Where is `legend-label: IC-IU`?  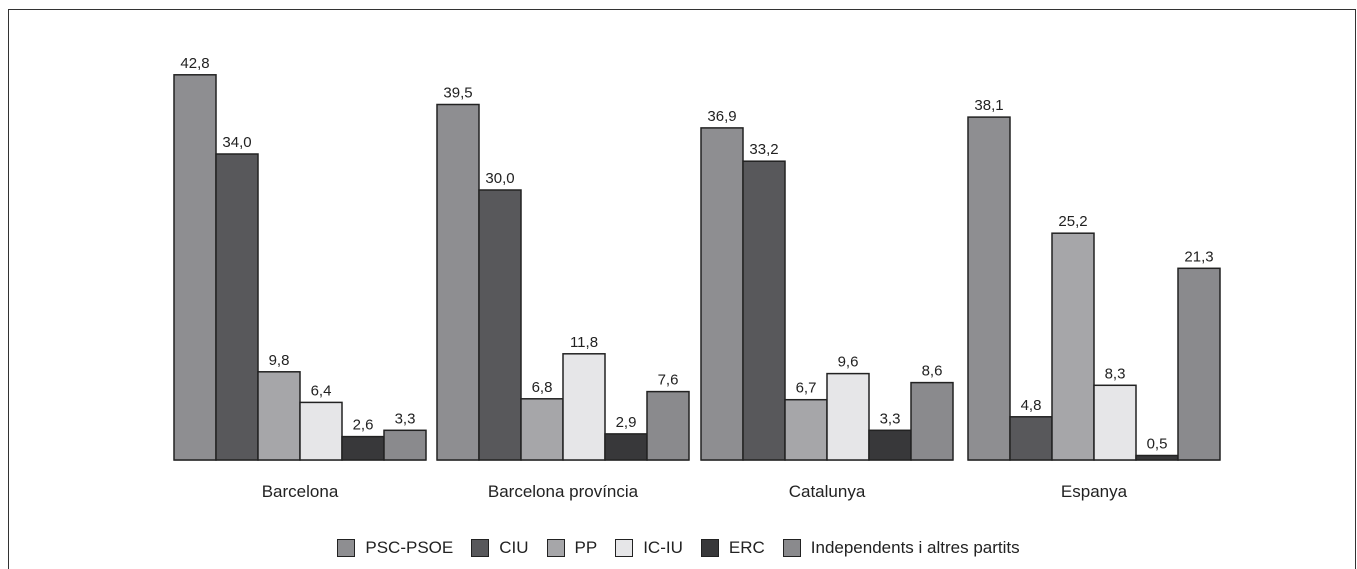 legend-label: IC-IU is located at coordinates (663, 547).